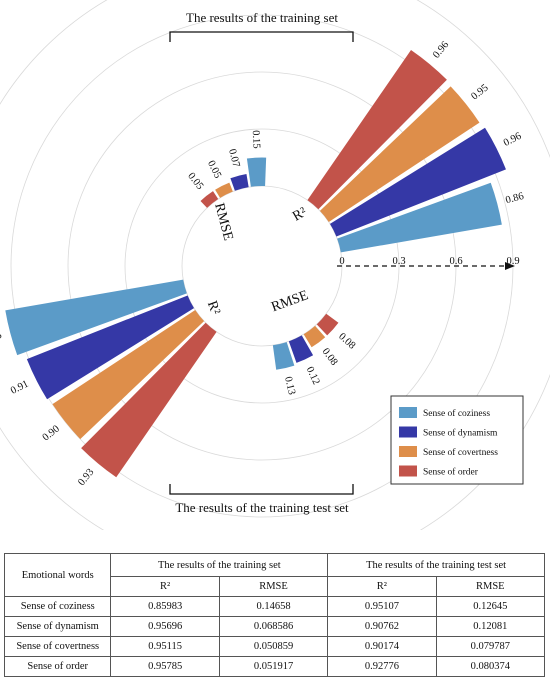 The width and height of the screenshot is (550, 684). I want to click on bracket-test, so click(261, 489).